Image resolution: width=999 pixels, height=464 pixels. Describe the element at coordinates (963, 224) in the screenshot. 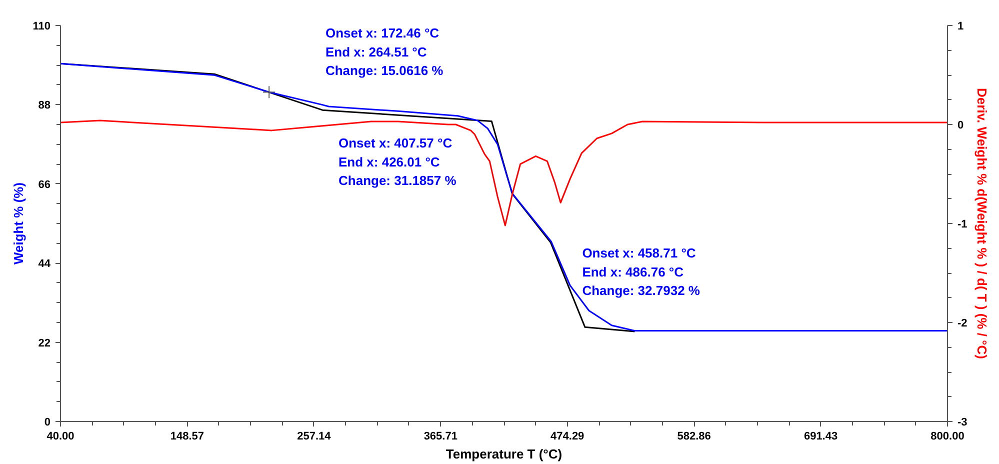

I see `y2-tick-label: -1` at that location.